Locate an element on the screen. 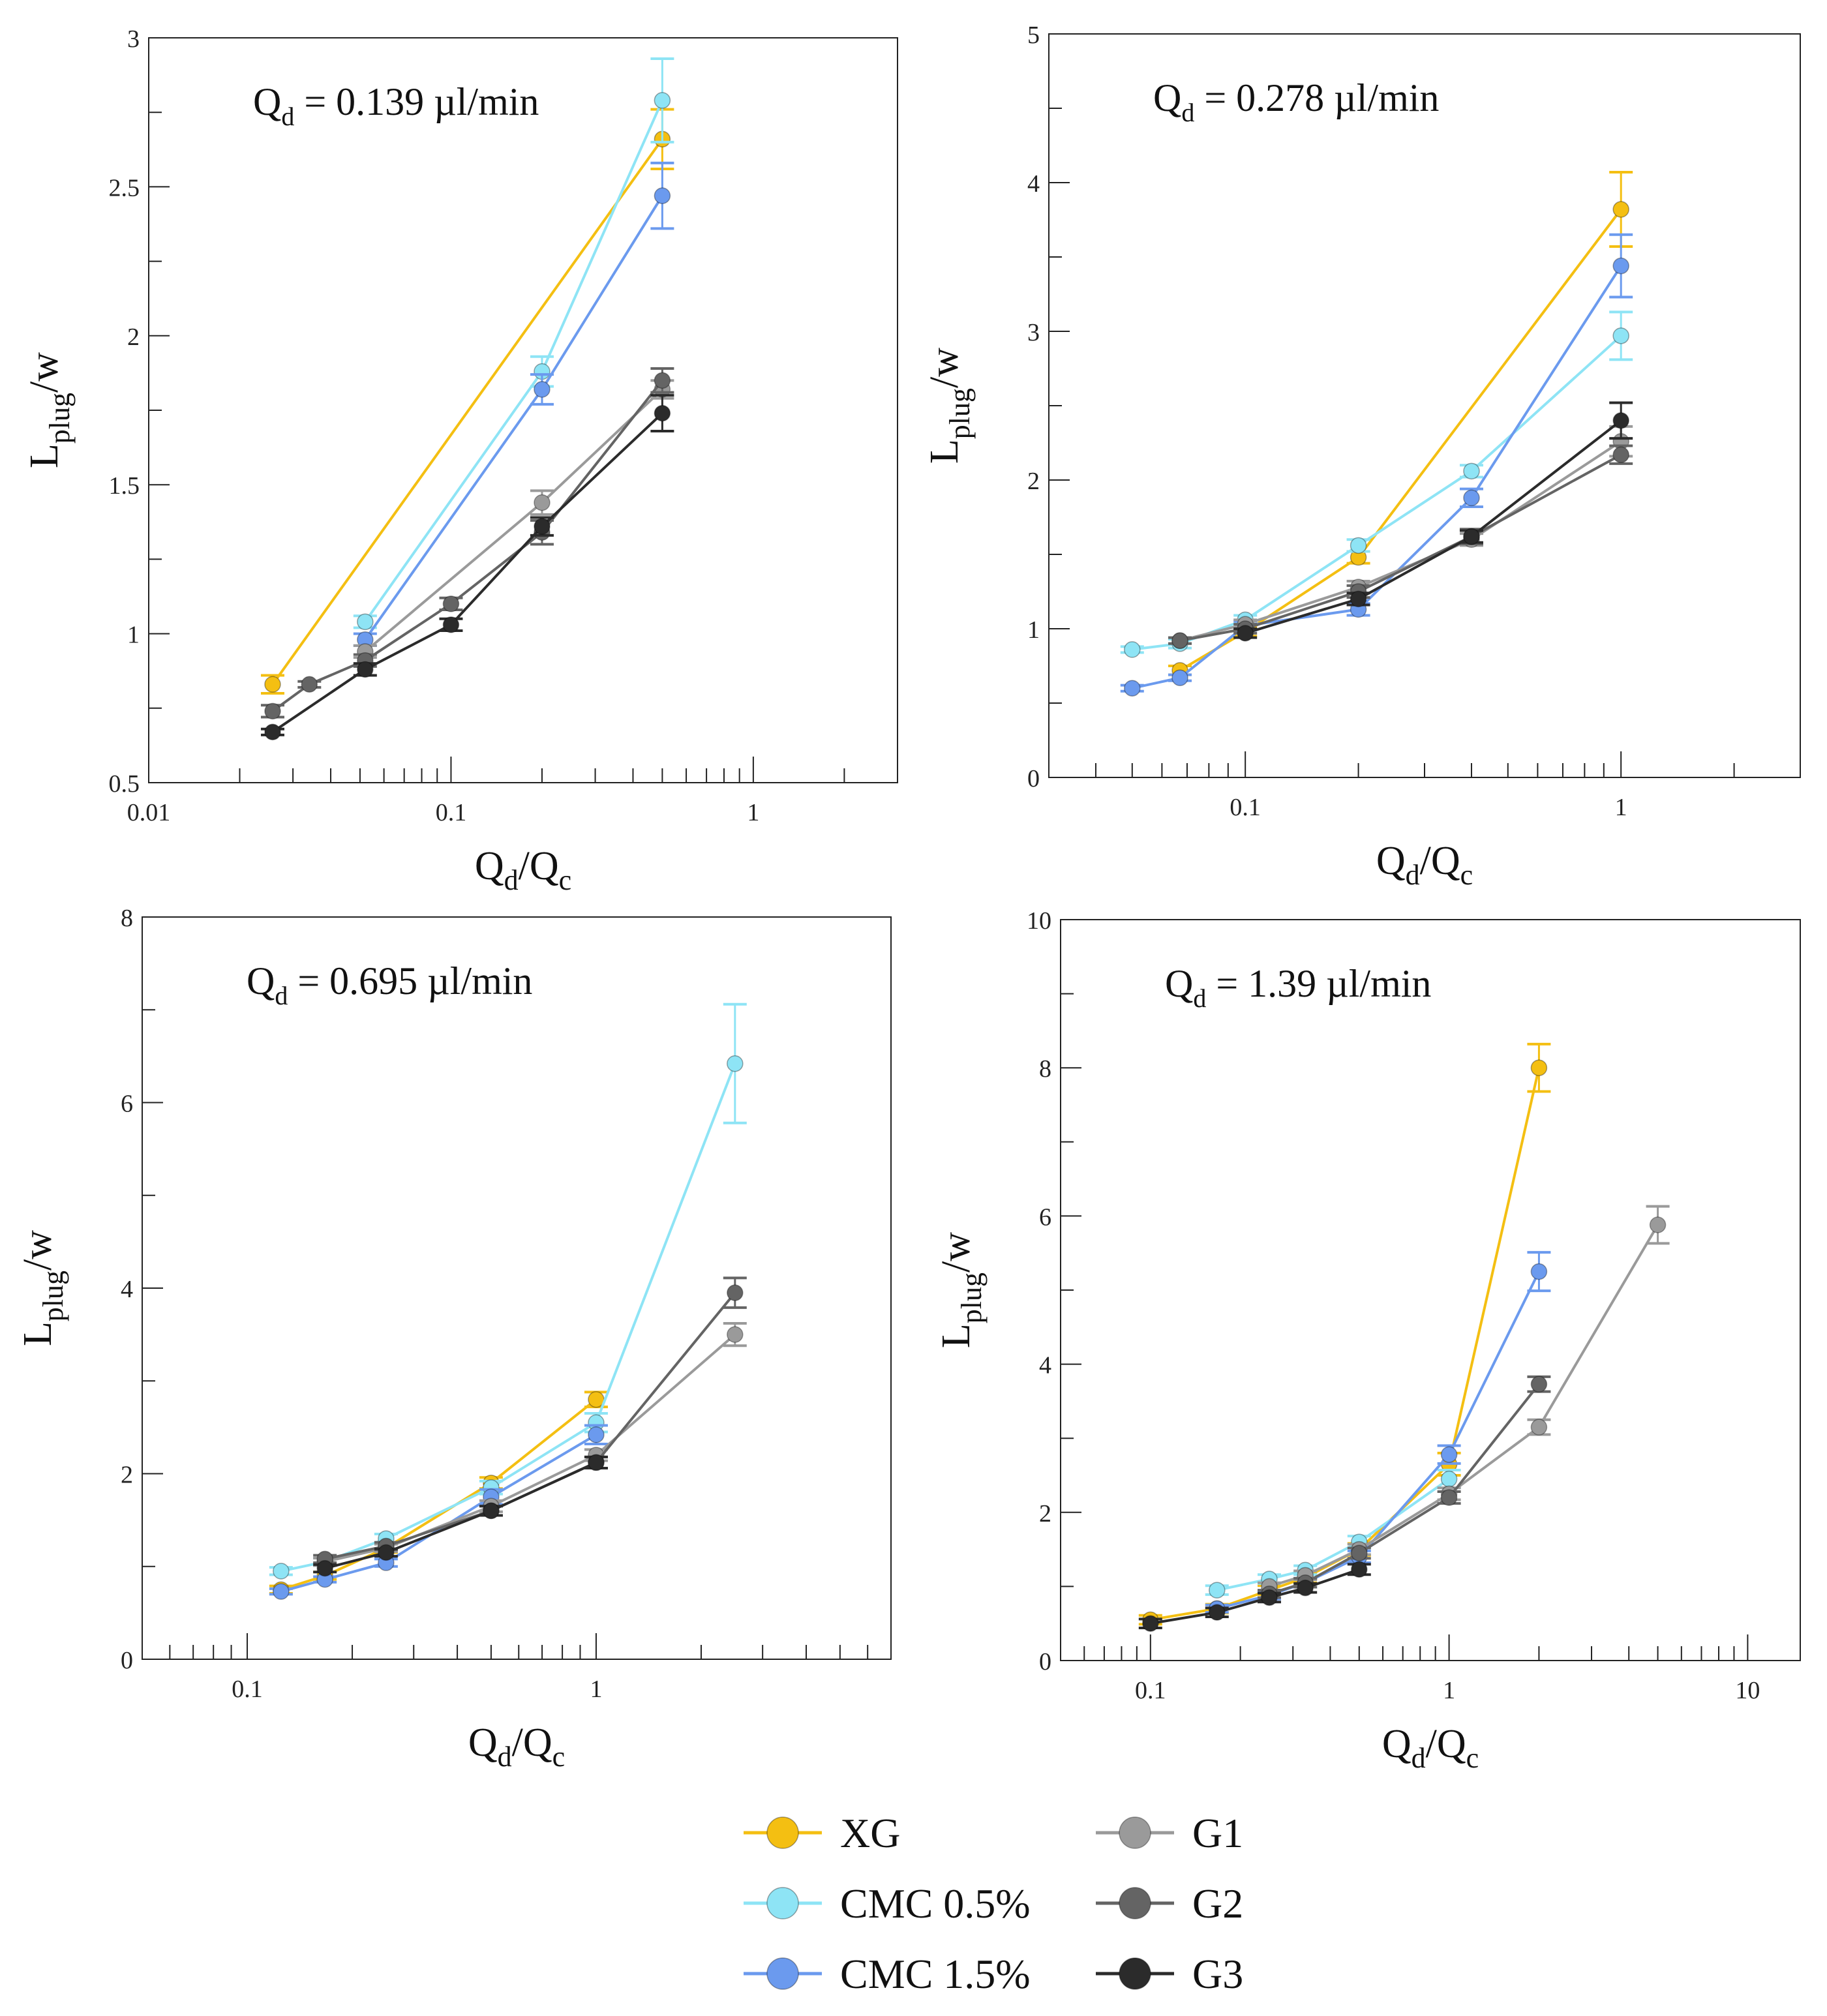 This screenshot has height=2016, width=1827. series-g1 is located at coordinates (513, 519).